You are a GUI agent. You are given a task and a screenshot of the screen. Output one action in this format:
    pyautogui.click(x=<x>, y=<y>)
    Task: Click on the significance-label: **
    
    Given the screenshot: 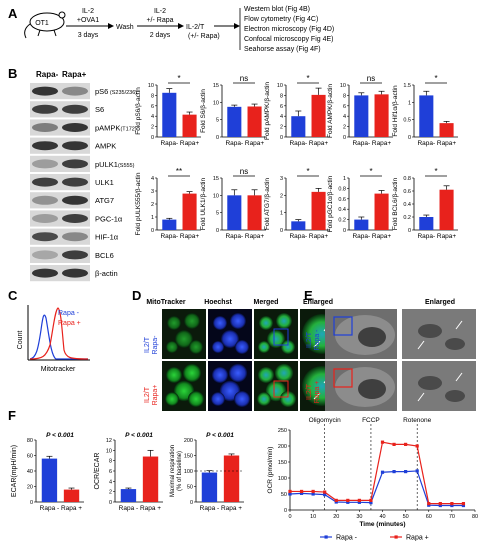 What is the action you would take?
    pyautogui.click(x=179, y=171)
    